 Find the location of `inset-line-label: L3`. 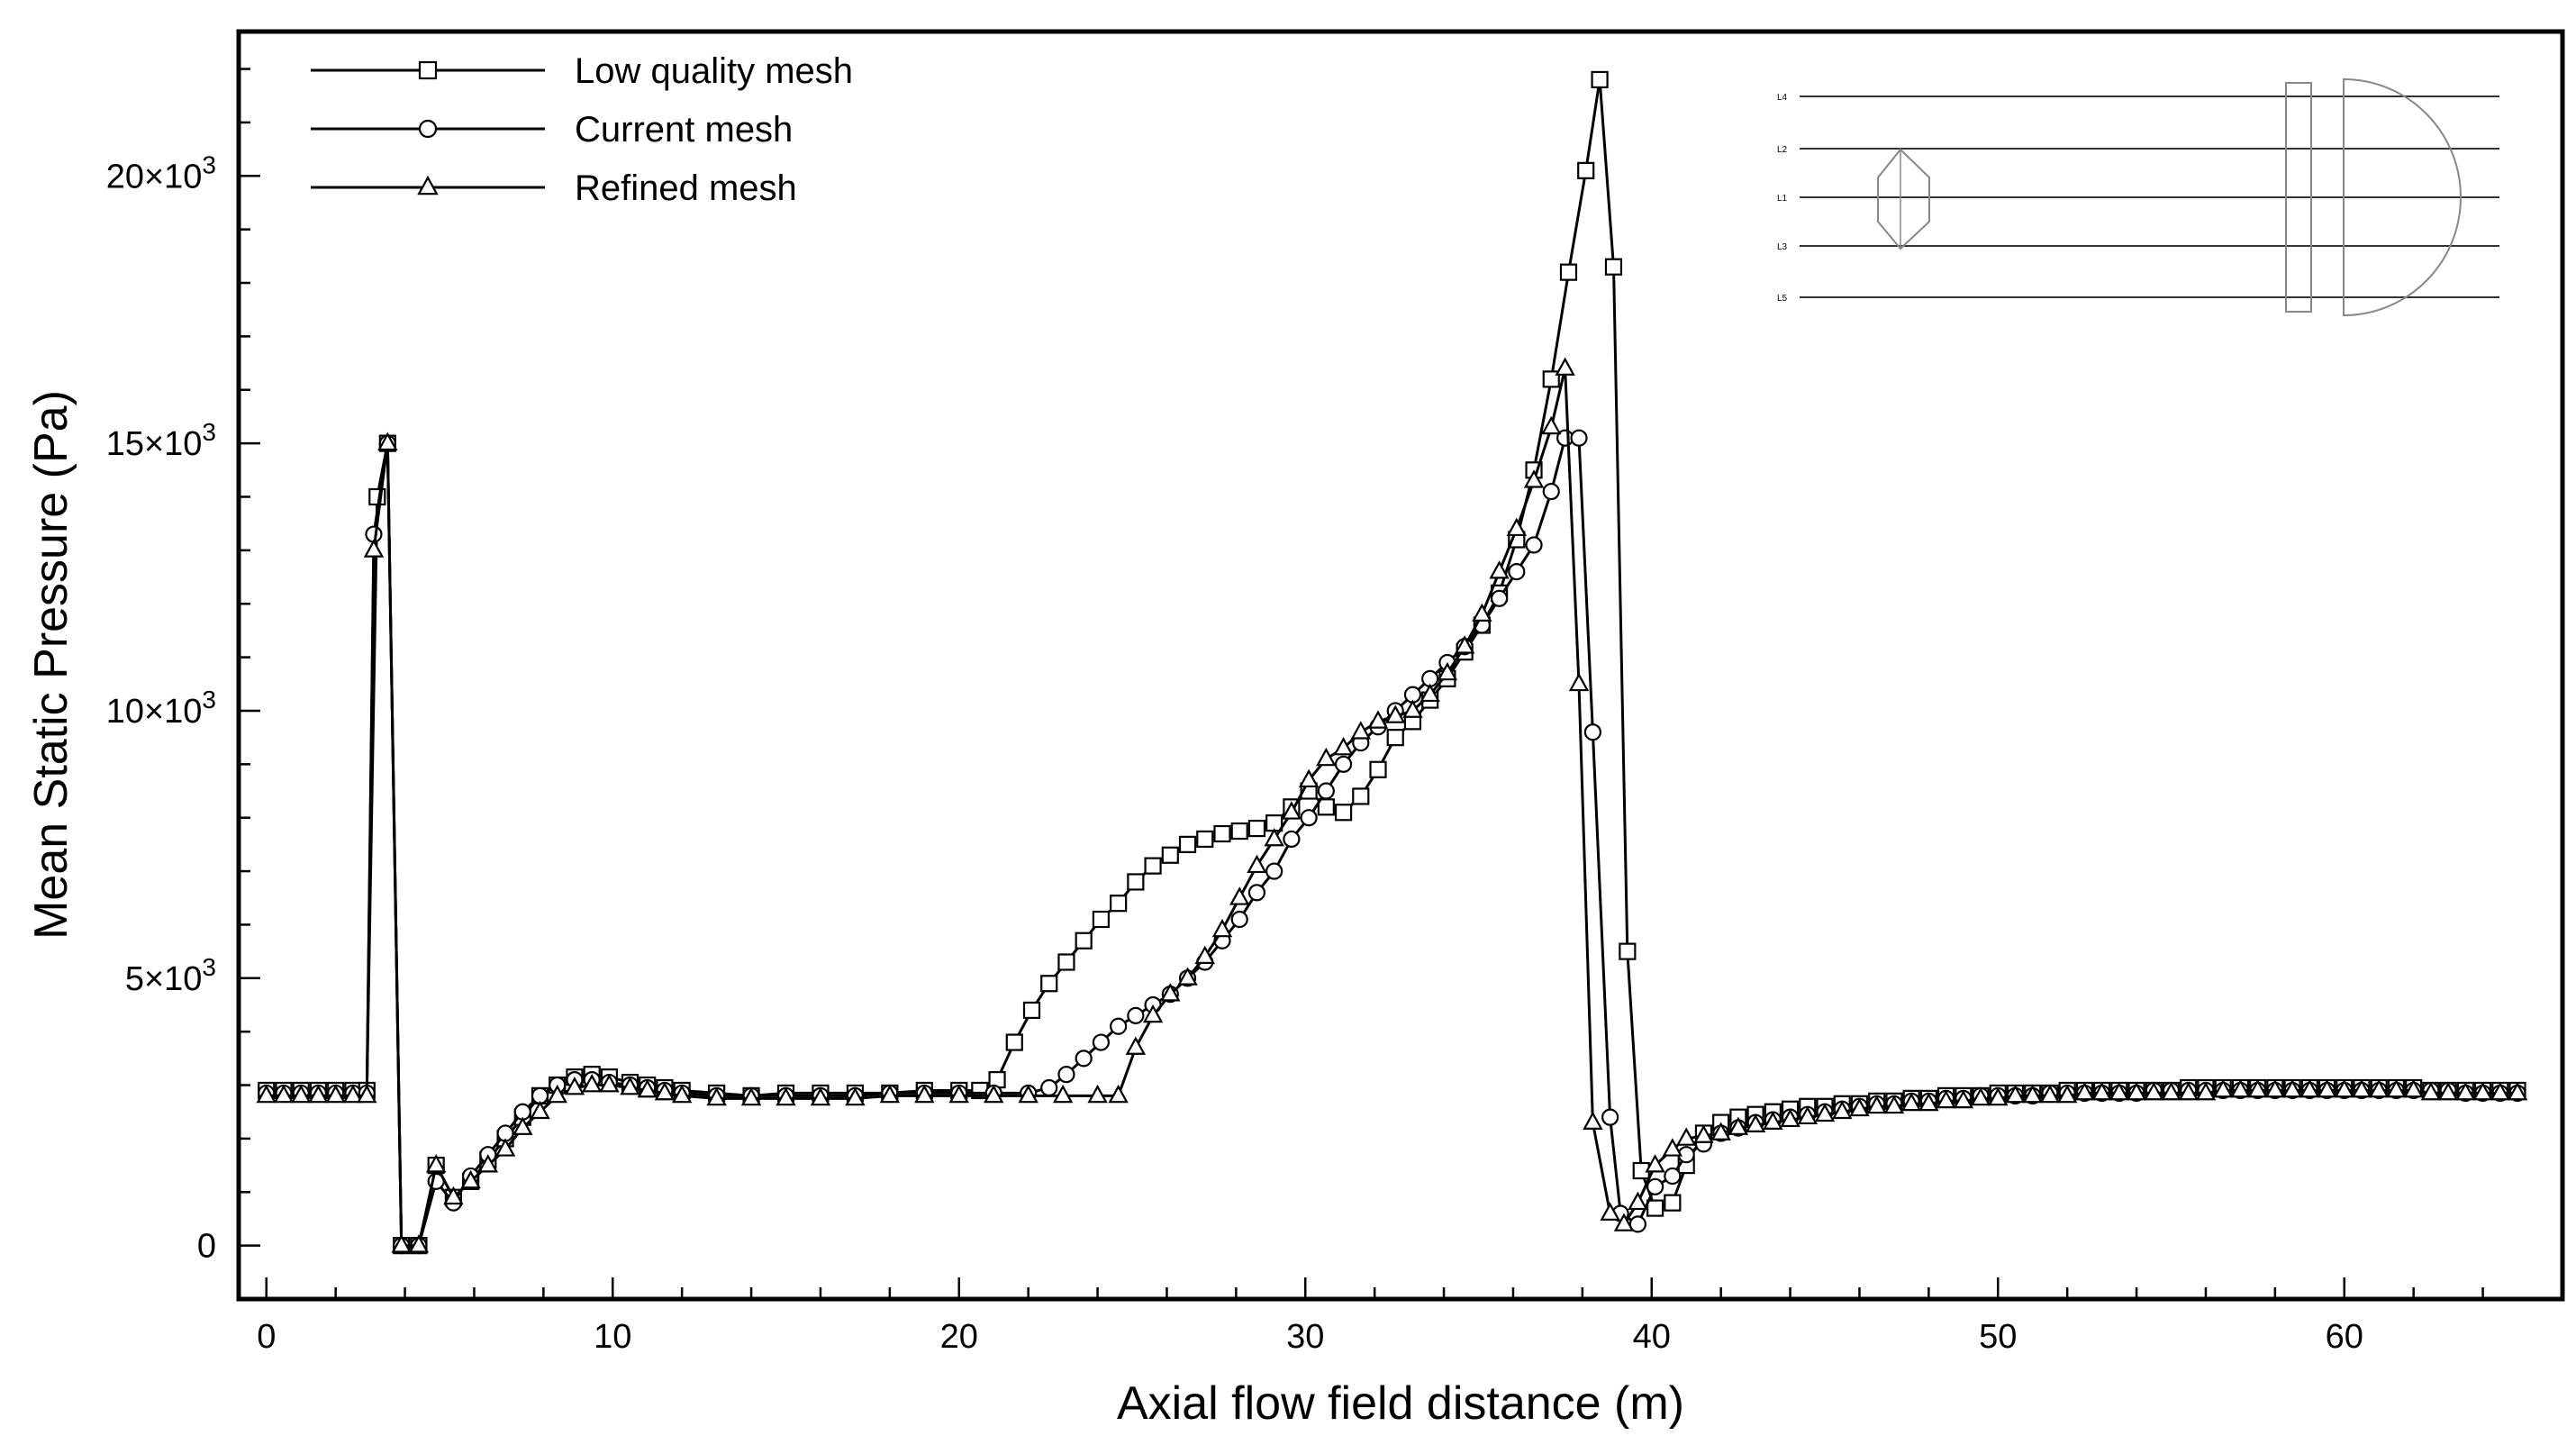

inset-line-label: L3 is located at coordinates (1782, 247).